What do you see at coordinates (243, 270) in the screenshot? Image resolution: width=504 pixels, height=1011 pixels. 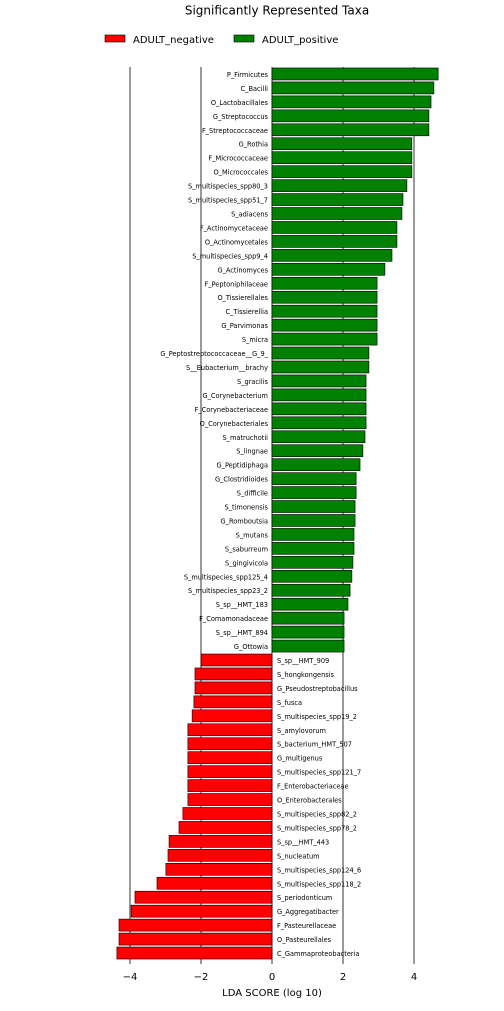 I see `category-label: G_Actinomyces` at bounding box center [243, 270].